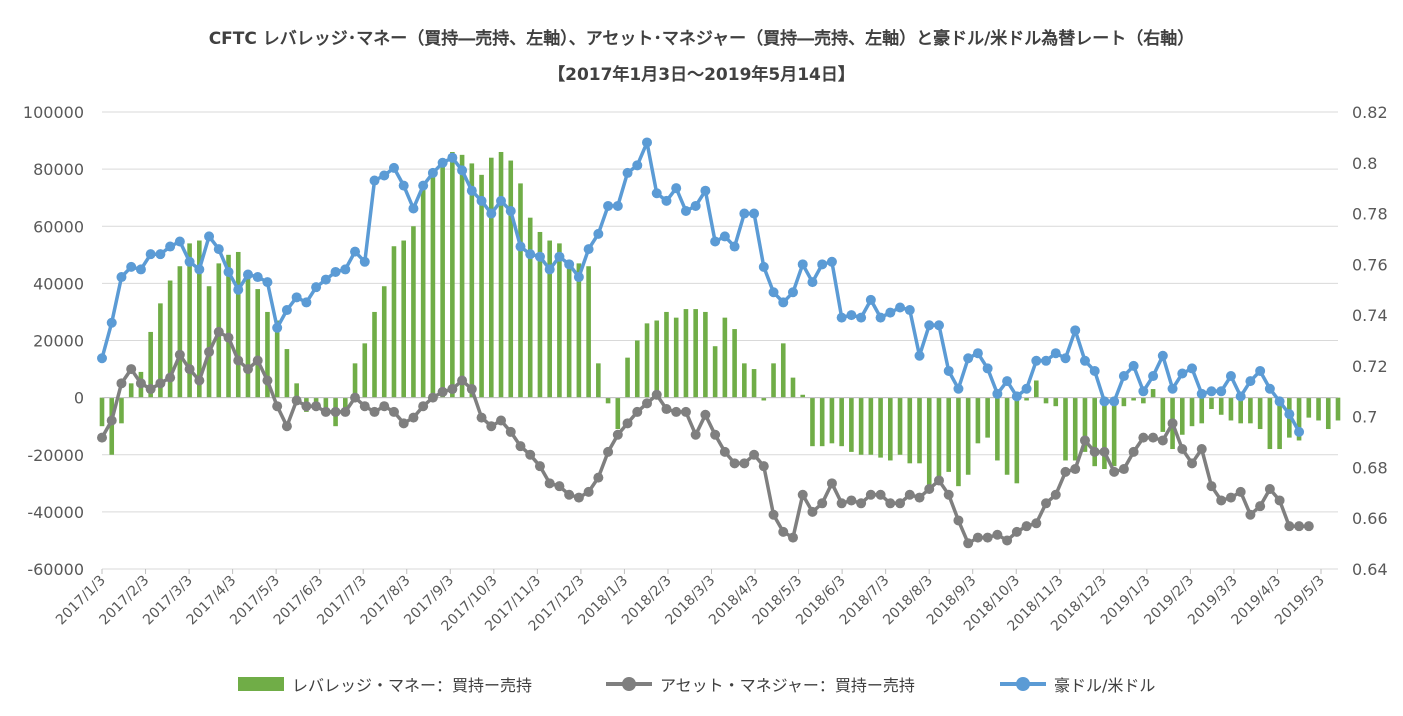 The image size is (1403, 716). Describe the element at coordinates (1370, 214) in the screenshot. I see `y-right-tick-label: 0.78` at that location.